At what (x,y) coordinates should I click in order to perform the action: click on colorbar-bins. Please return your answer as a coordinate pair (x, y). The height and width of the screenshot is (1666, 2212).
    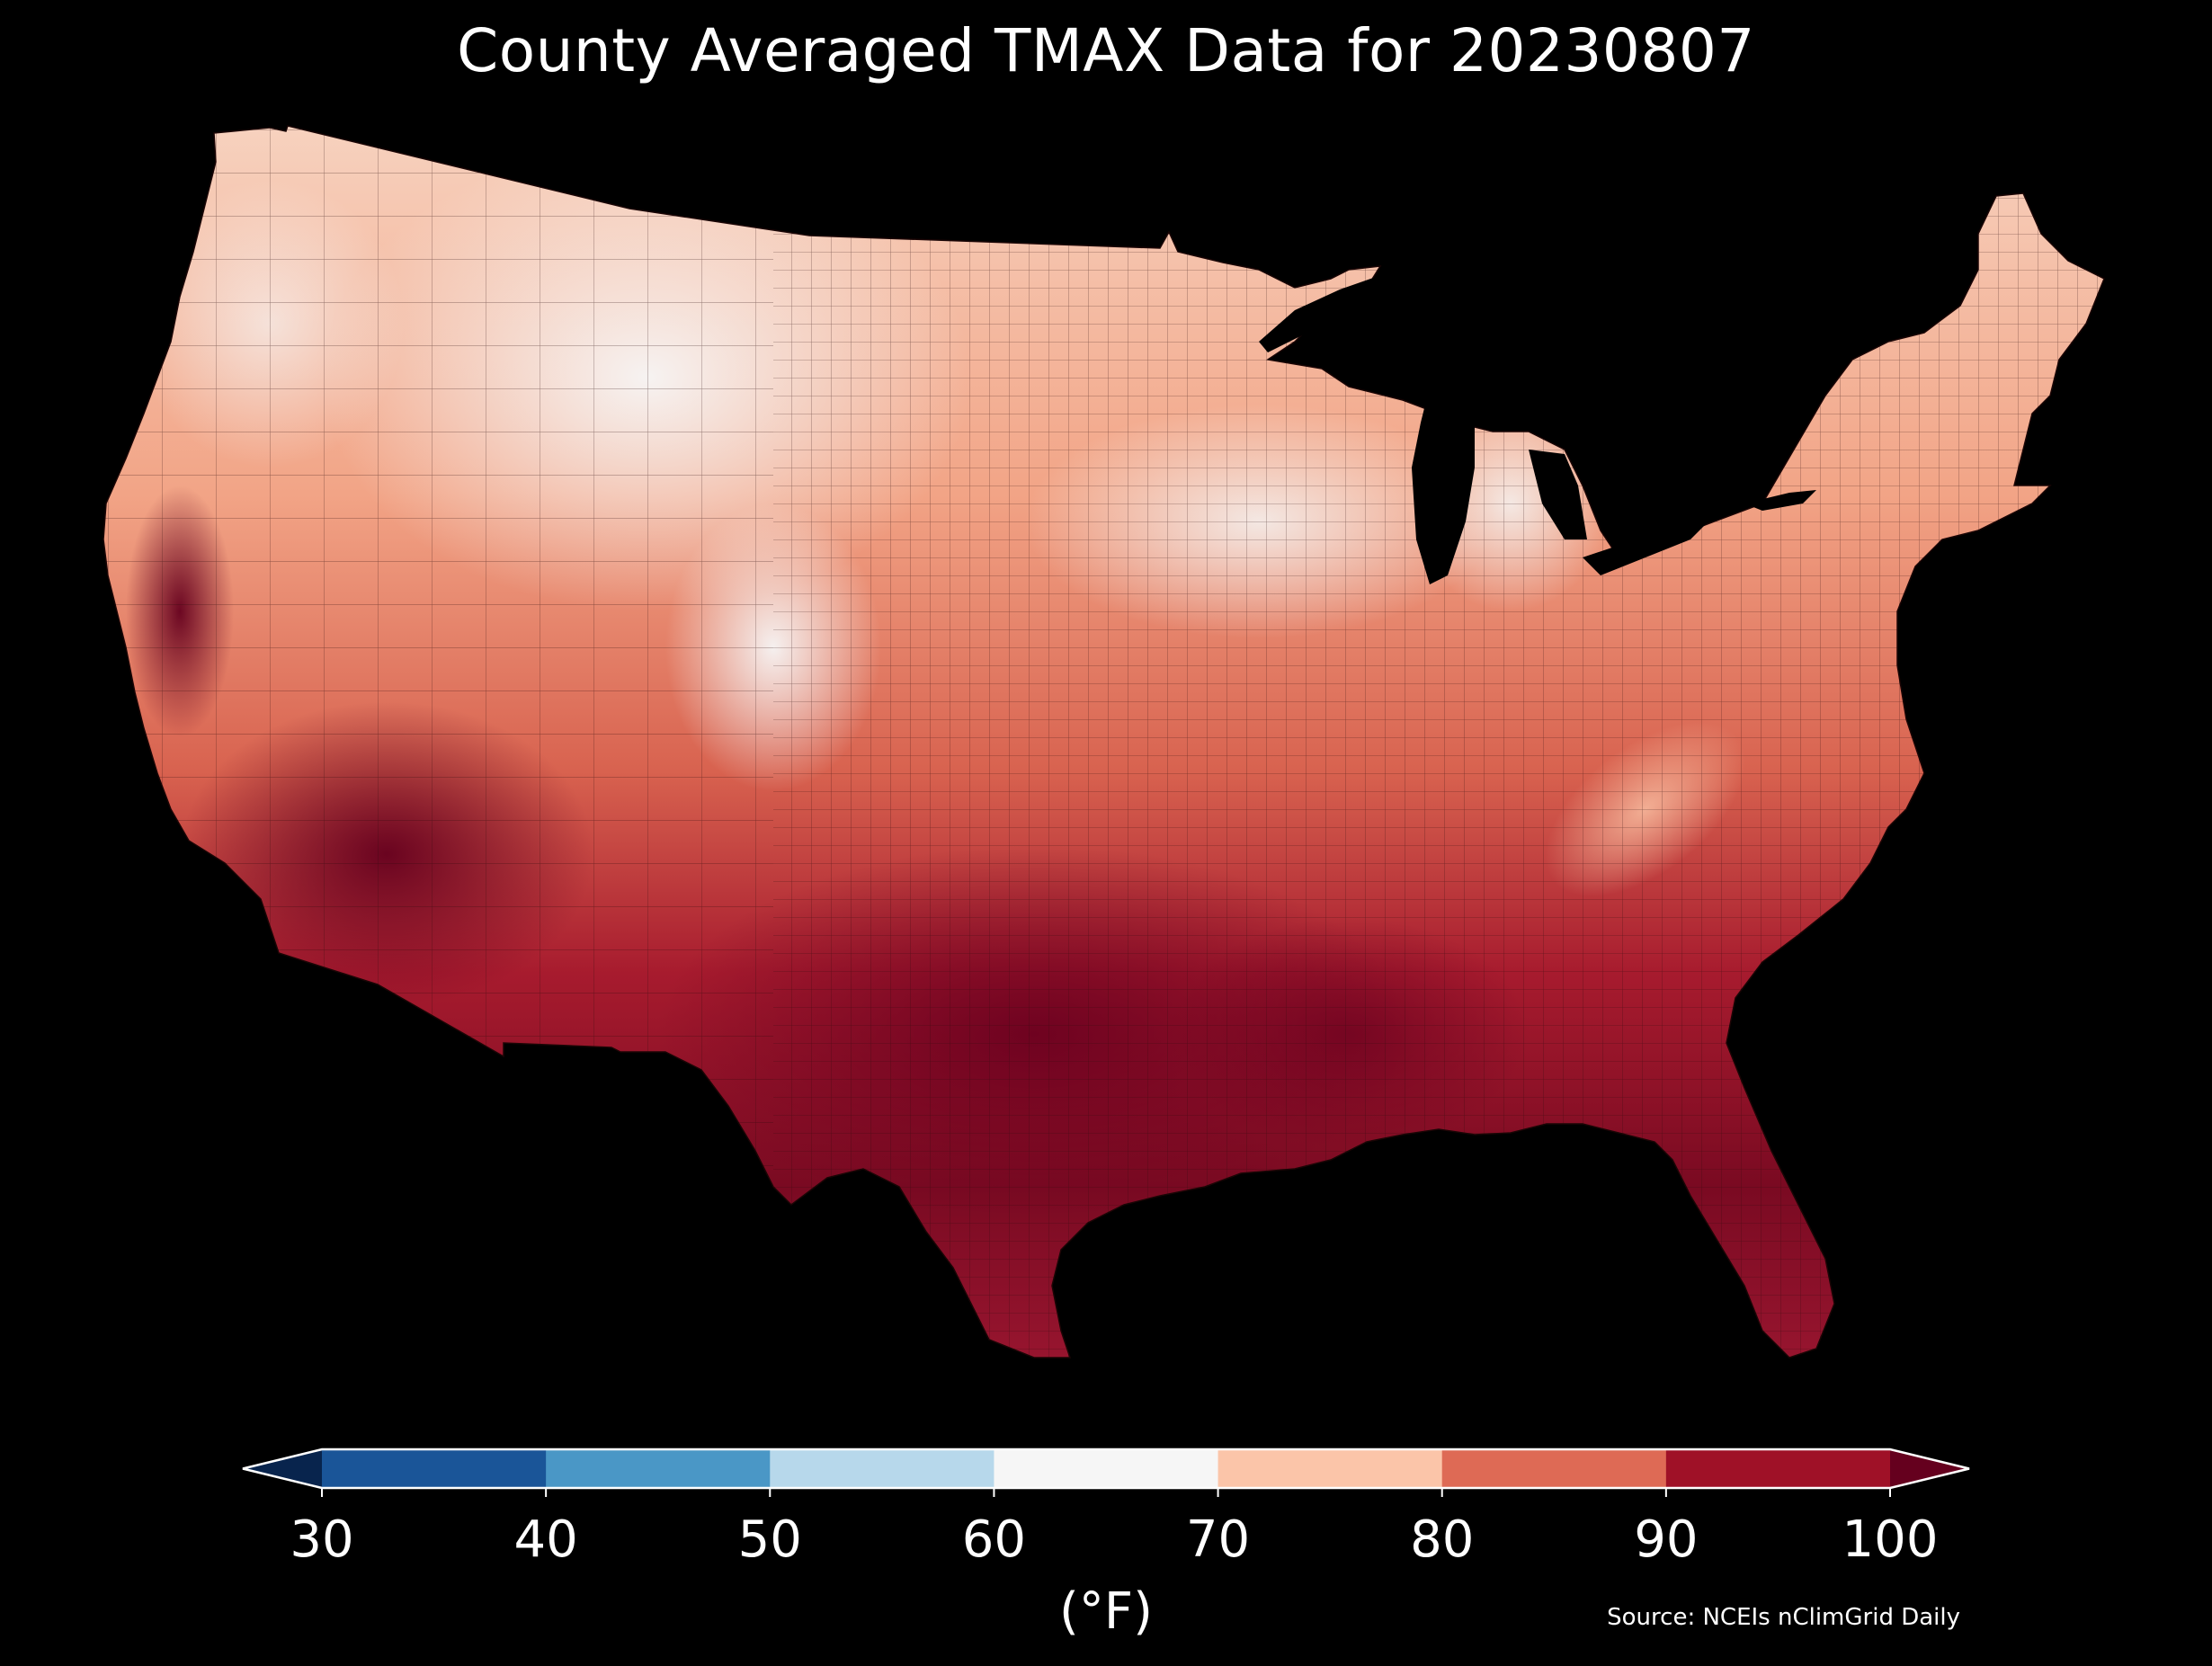
    Looking at the image, I should click on (1106, 1473).